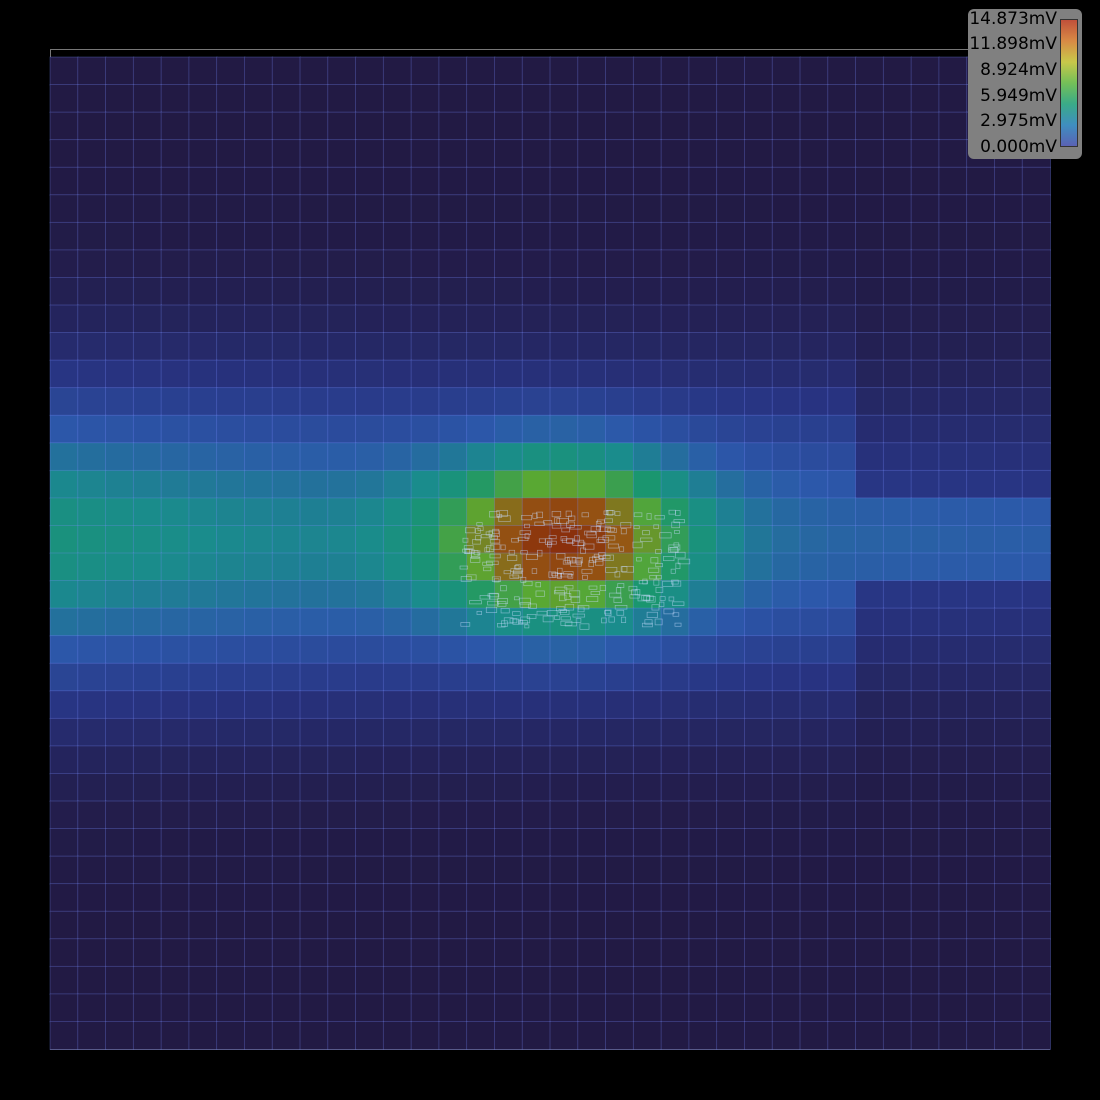 This screenshot has width=1100, height=1100. What do you see at coordinates (1018, 121) in the screenshot?
I see `legend-tick-4: 2.975mV` at bounding box center [1018, 121].